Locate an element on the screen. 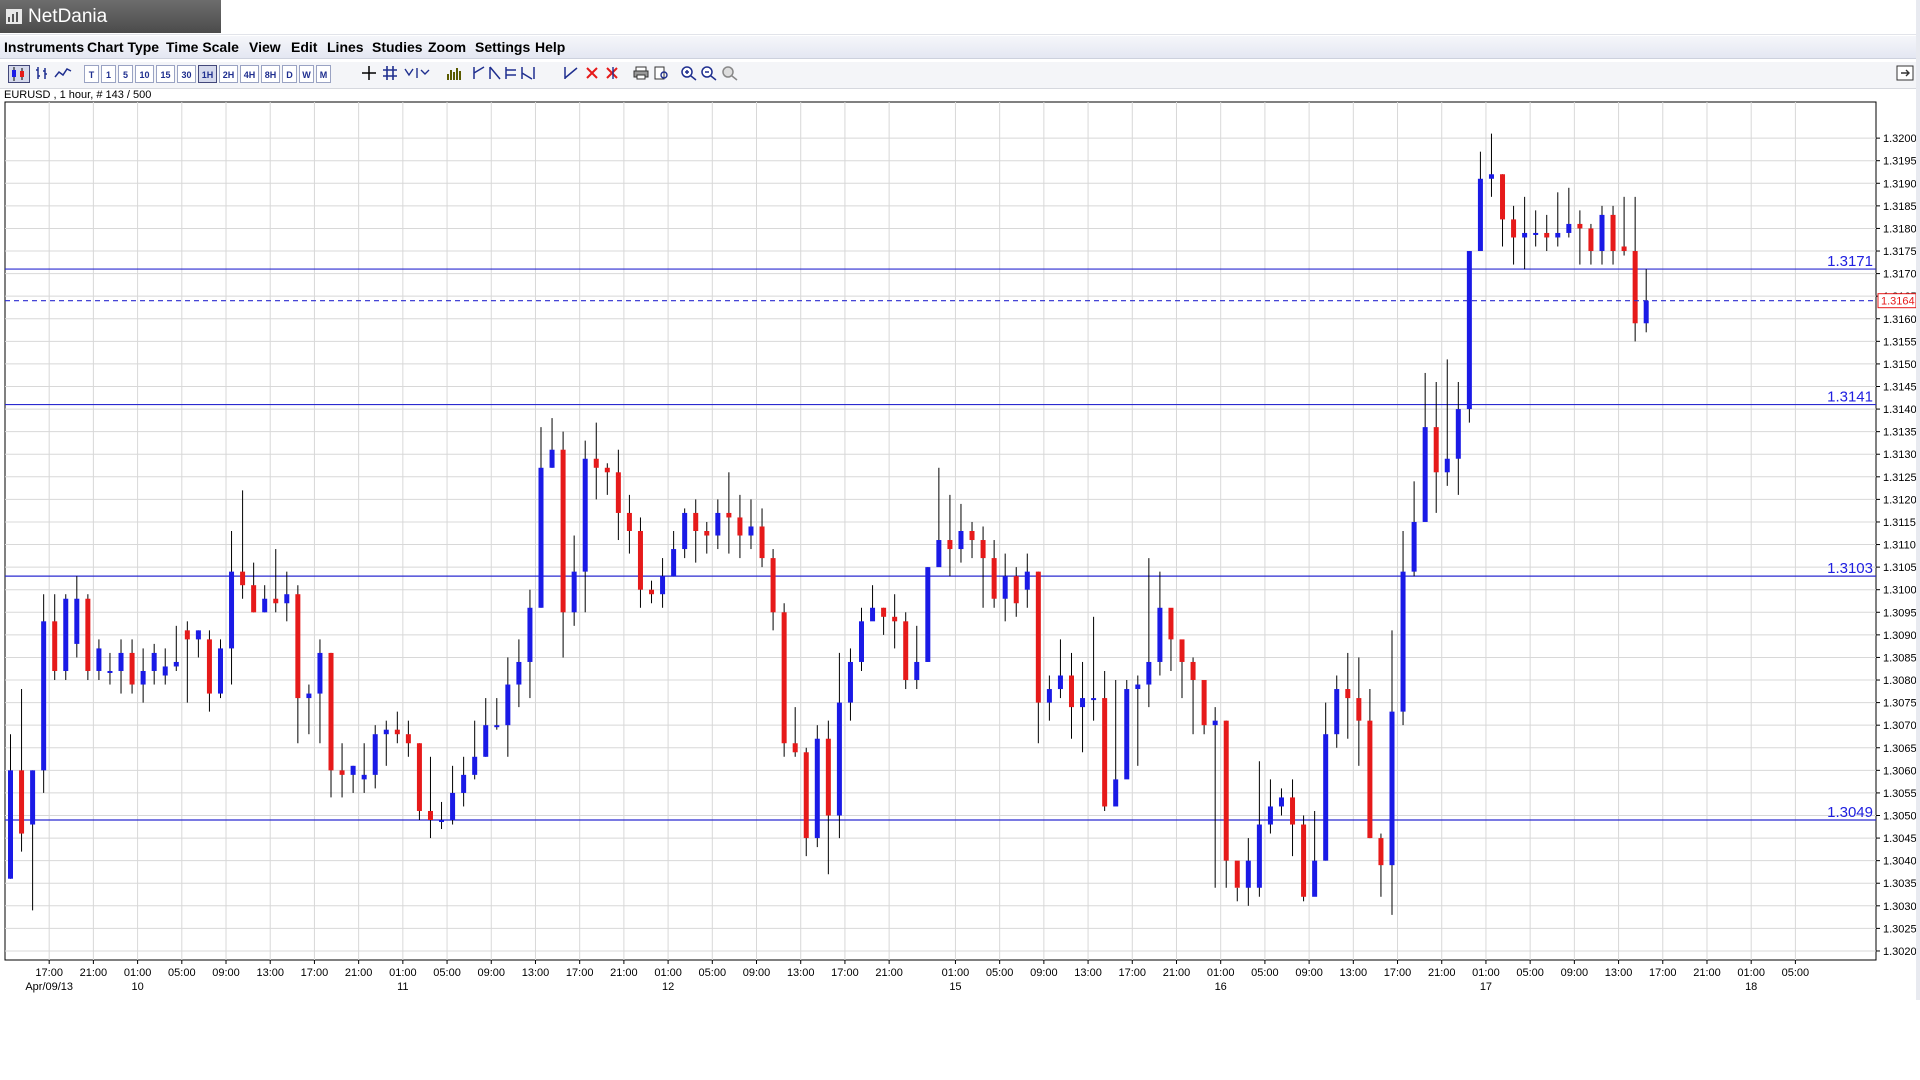 The image size is (1920, 1080). menu-settings: Settings is located at coordinates (503, 47).